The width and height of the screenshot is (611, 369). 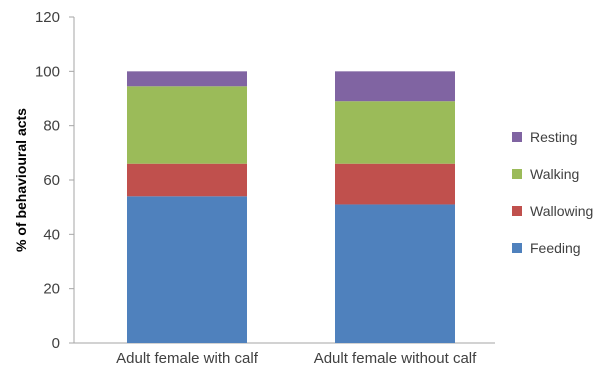 I want to click on legend-swatch-resting, so click(x=517, y=137).